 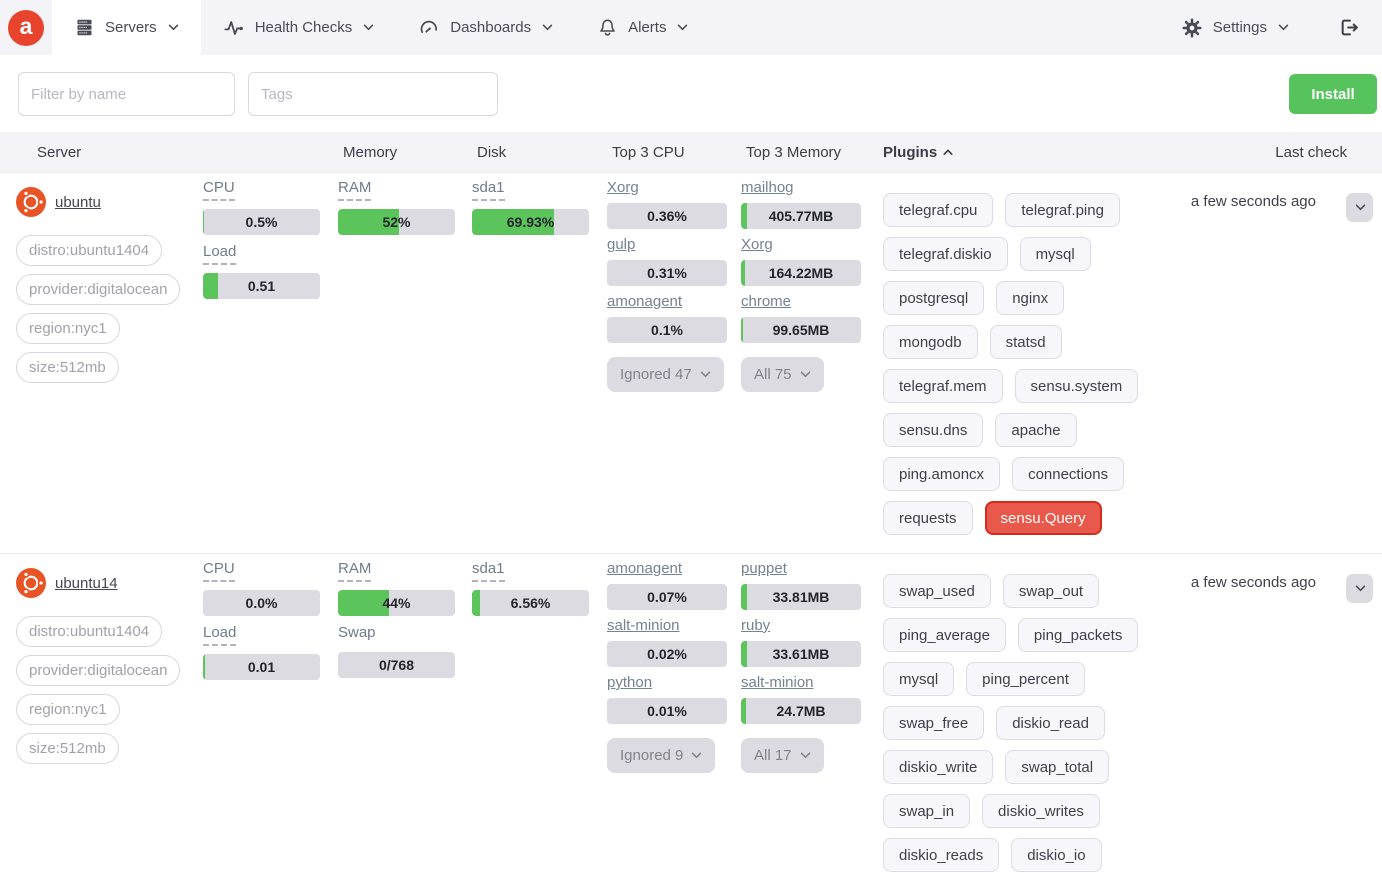 What do you see at coordinates (126, 94) in the screenshot?
I see `filter-name-input` at bounding box center [126, 94].